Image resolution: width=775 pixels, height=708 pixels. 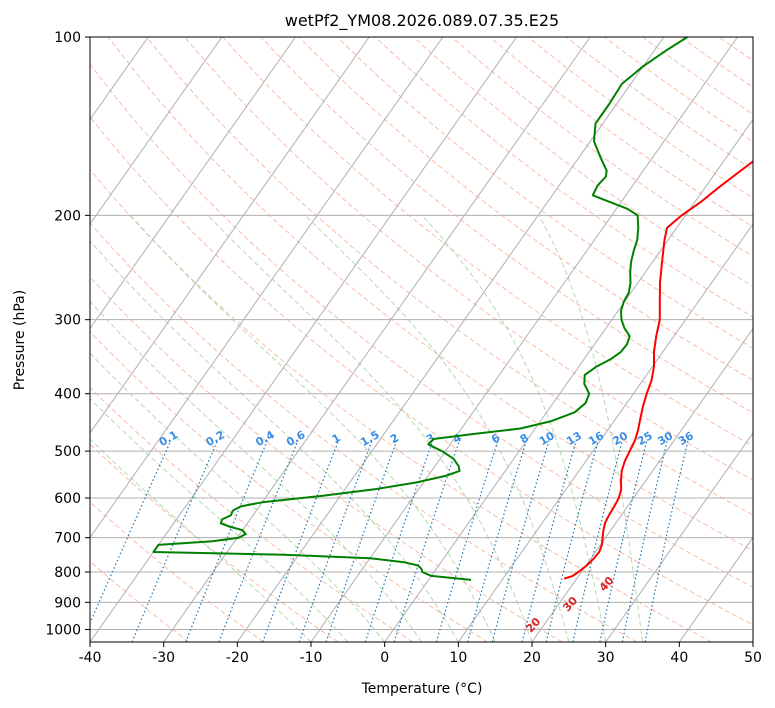 What do you see at coordinates (524, 438) in the screenshot?
I see `mixing-ratio-label: 8` at bounding box center [524, 438].